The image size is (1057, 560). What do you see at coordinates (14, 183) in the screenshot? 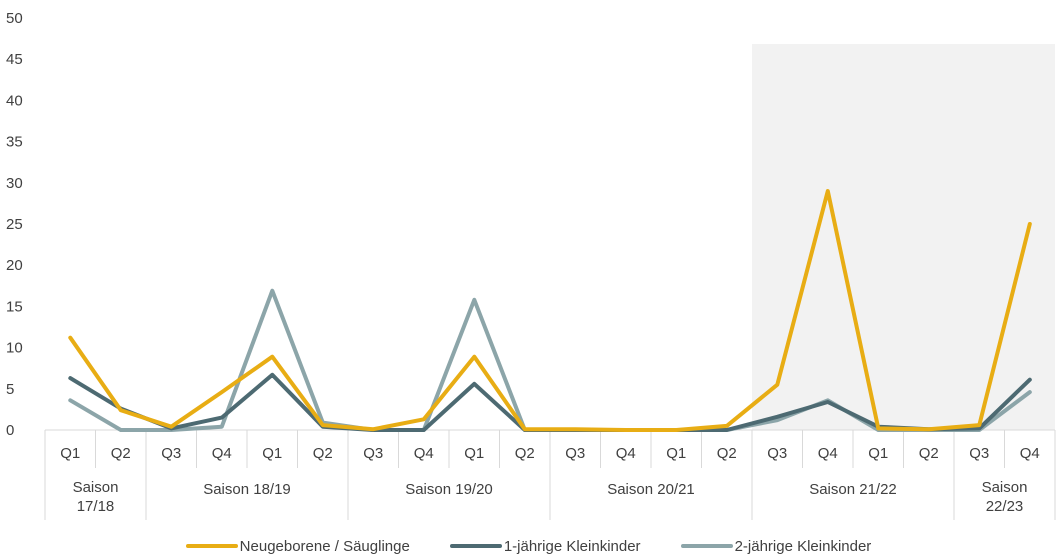
I see `y-tick-label: 30` at bounding box center [14, 183].